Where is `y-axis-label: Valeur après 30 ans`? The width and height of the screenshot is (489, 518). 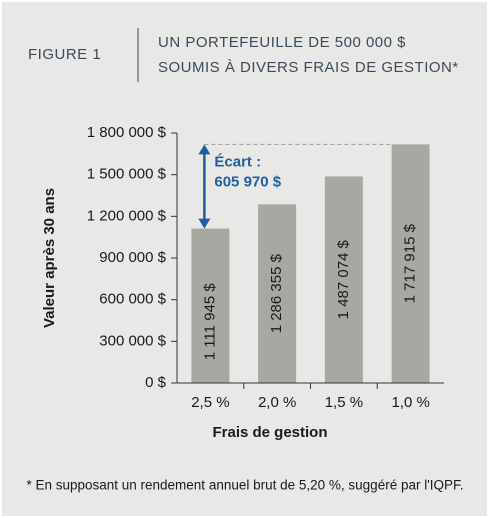
y-axis-label: Valeur après 30 ans is located at coordinates (49, 258).